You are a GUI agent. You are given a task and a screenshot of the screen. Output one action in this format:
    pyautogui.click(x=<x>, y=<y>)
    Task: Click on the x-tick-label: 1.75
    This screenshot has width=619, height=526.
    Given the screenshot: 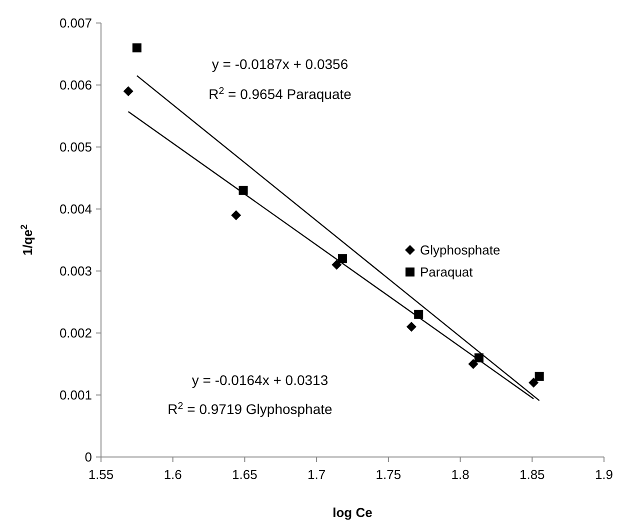 What is the action you would take?
    pyautogui.click(x=389, y=474)
    